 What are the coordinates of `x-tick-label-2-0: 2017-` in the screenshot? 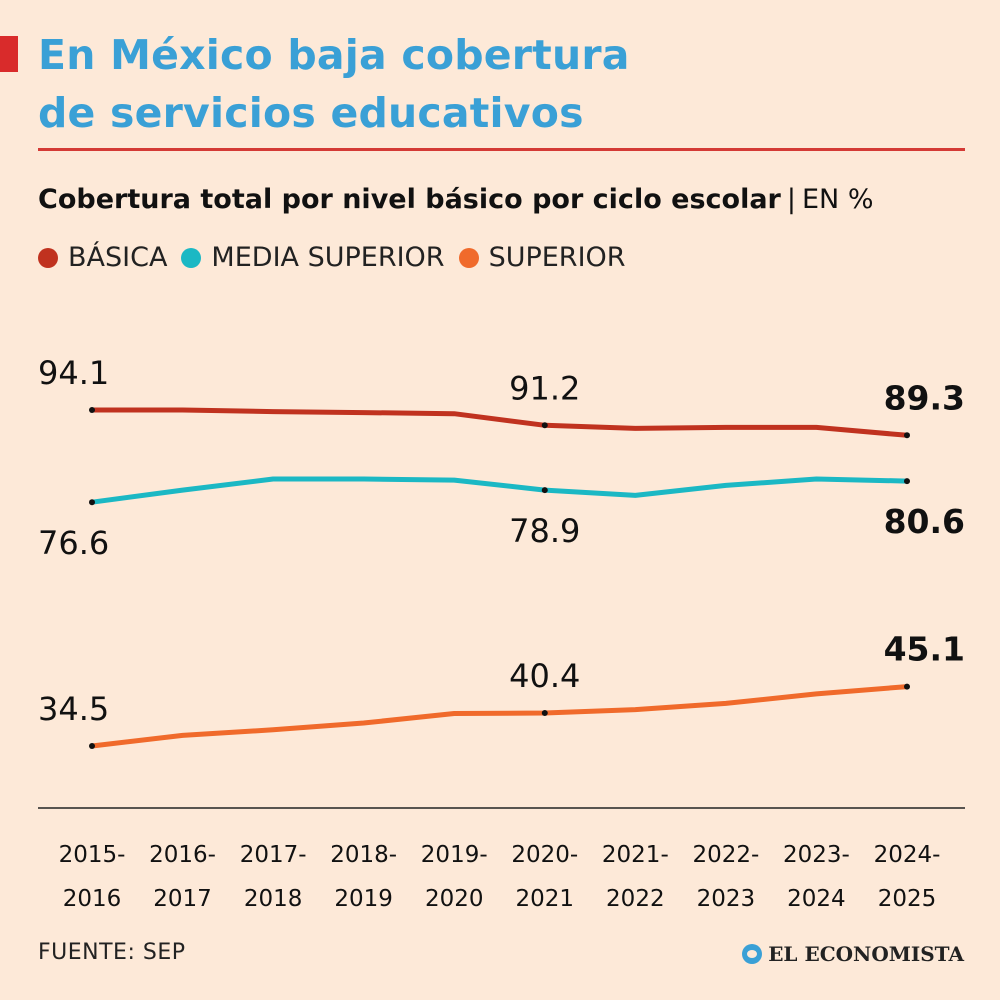 It's located at (273, 855).